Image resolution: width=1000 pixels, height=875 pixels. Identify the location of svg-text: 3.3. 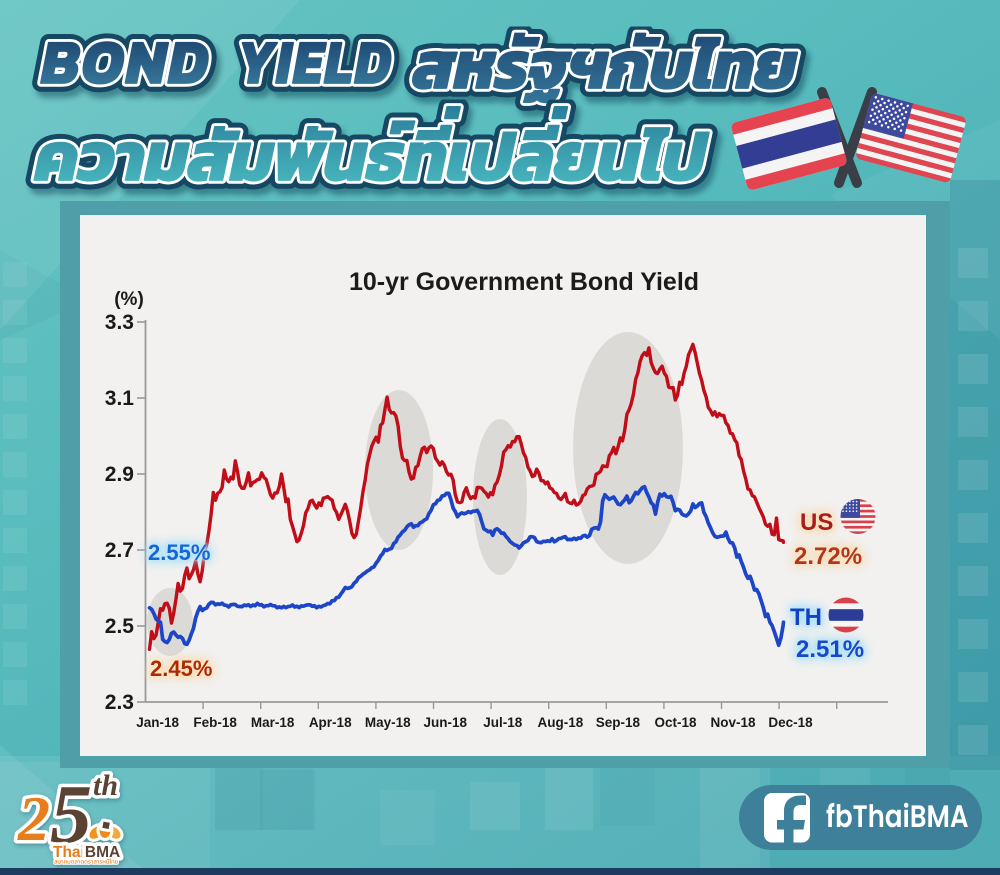
(119, 322).